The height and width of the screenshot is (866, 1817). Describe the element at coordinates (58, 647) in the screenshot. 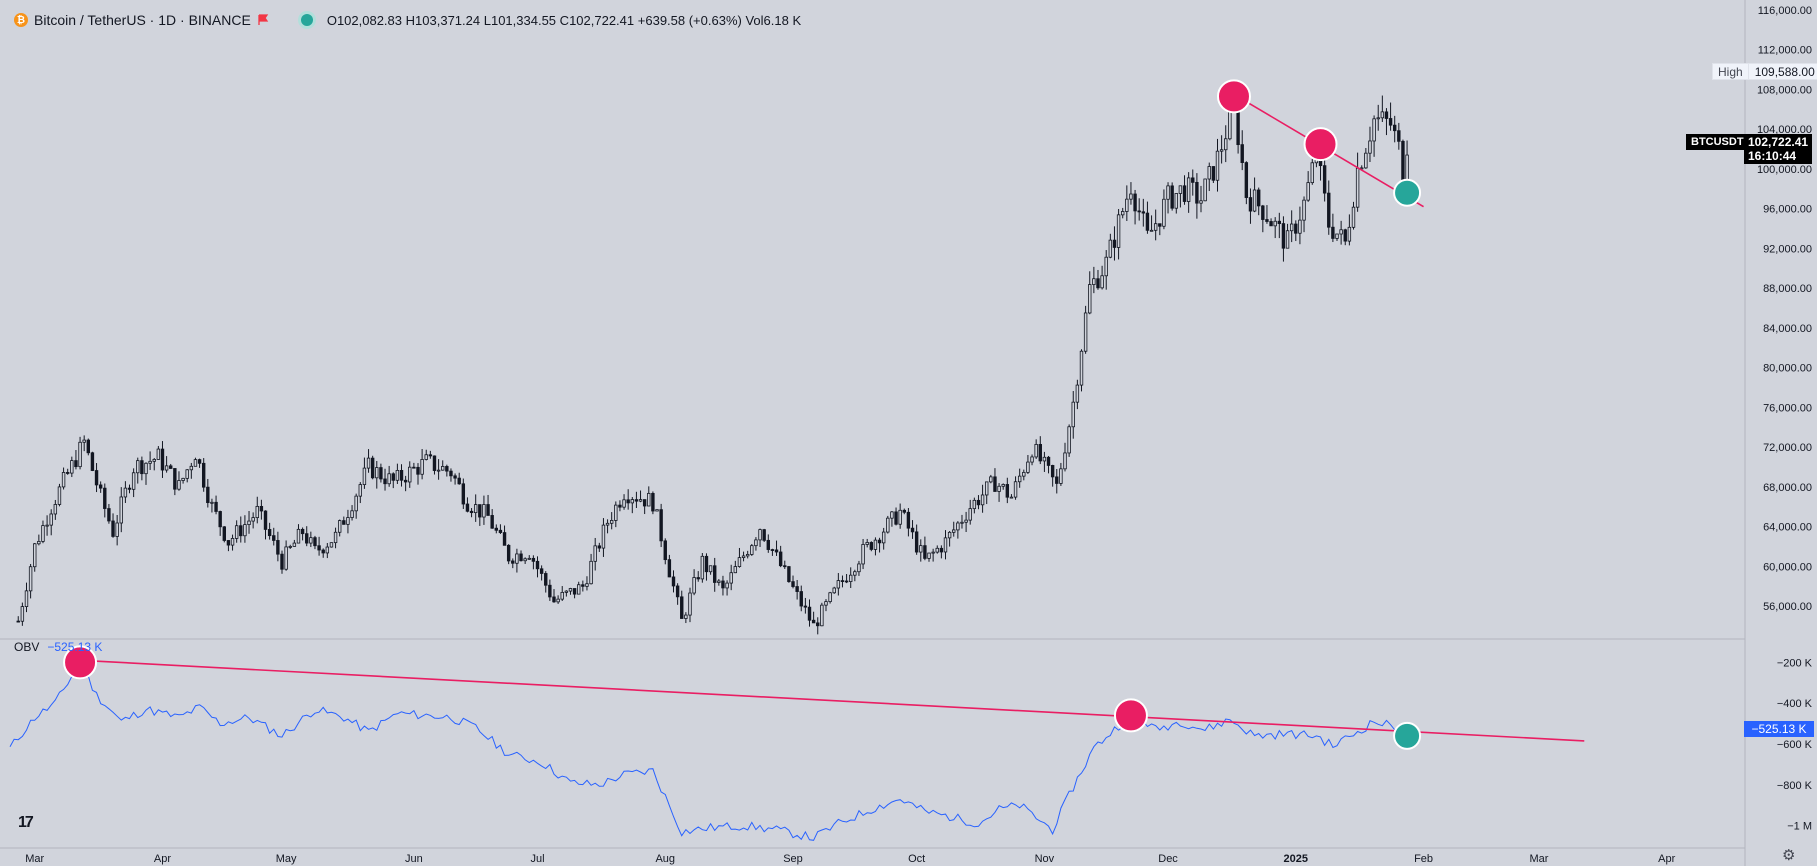

I see `obv-legend: OBV −525.13 K` at that location.